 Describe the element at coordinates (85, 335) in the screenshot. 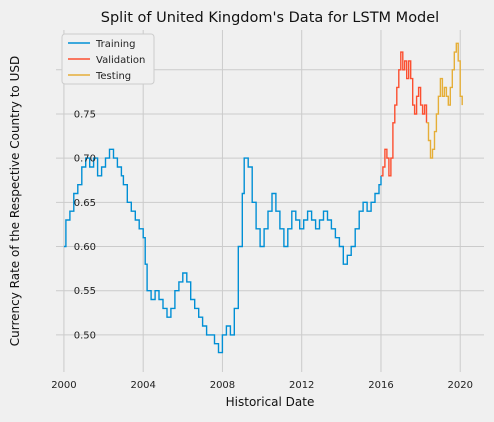

I see `y-tick-label: 0.50` at that location.